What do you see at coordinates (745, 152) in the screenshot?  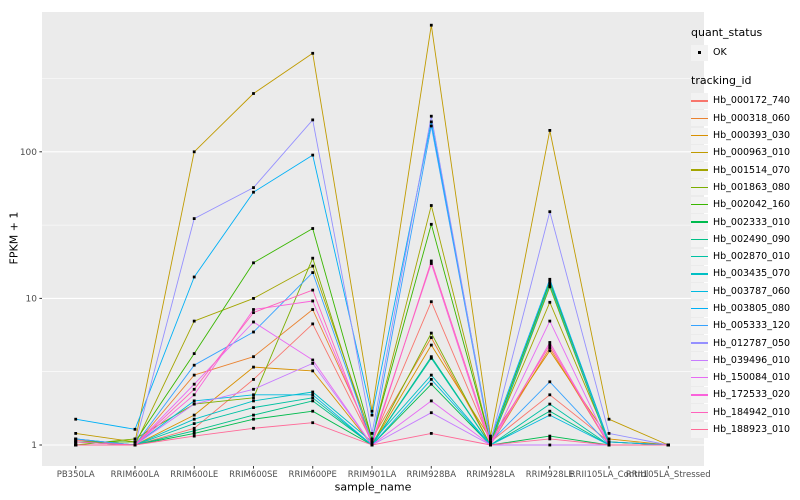 I see `legend-item-Hb_000963_010: Hb_000963_010` at bounding box center [745, 152].